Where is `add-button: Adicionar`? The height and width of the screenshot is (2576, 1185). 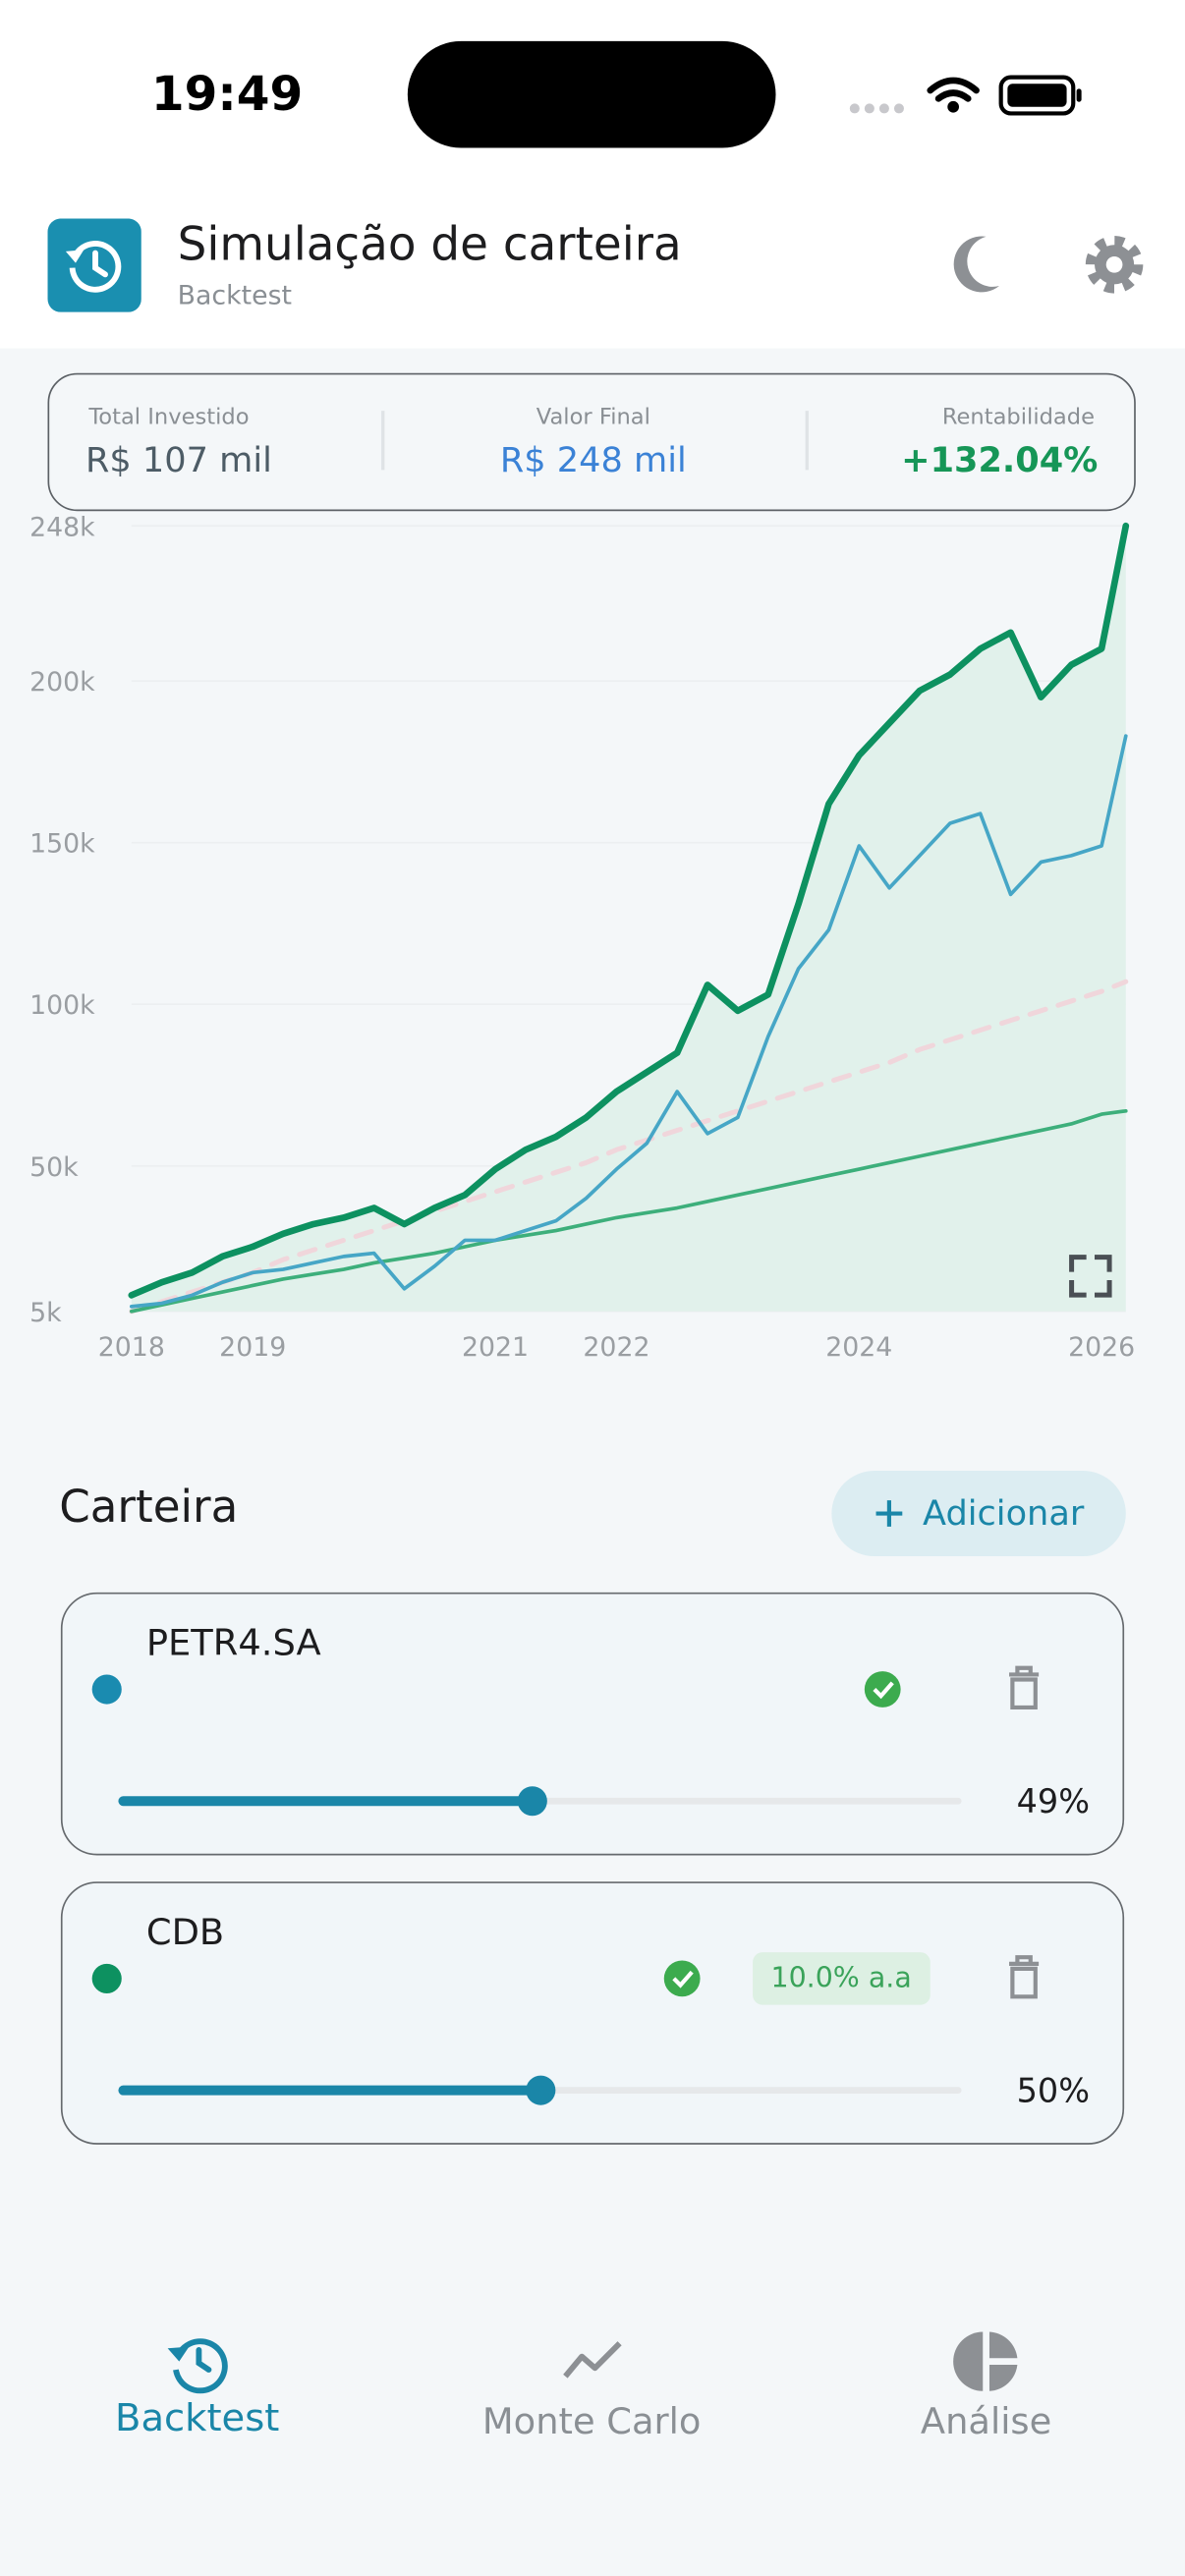 add-button: Adicionar is located at coordinates (979, 1514).